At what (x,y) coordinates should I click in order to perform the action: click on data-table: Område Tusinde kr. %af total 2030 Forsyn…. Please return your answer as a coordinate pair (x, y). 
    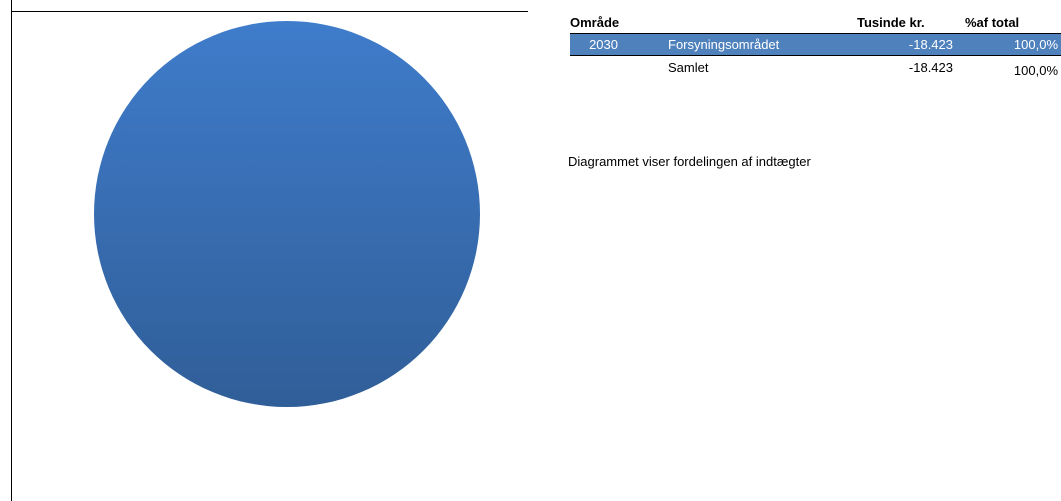
    Looking at the image, I should click on (815, 45).